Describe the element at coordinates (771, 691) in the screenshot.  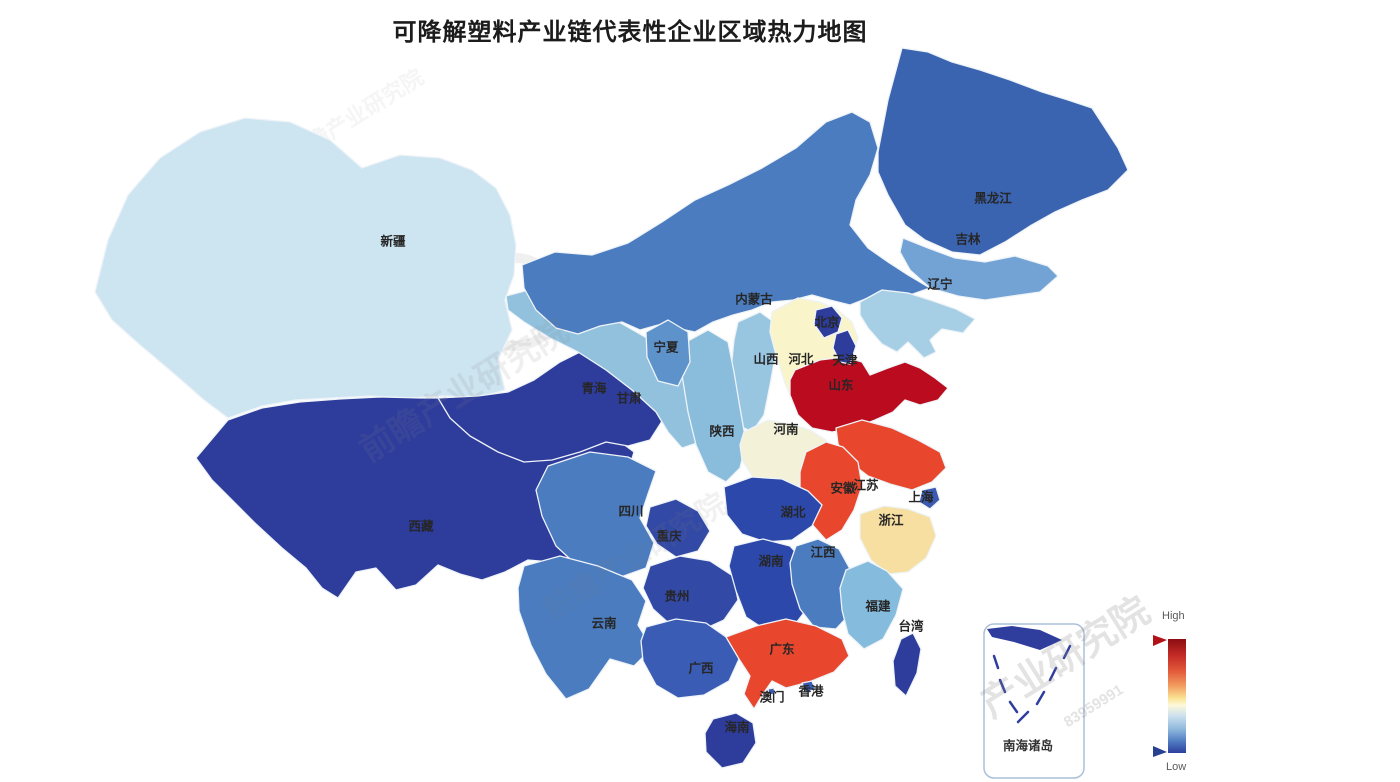
I see `province-macau` at that location.